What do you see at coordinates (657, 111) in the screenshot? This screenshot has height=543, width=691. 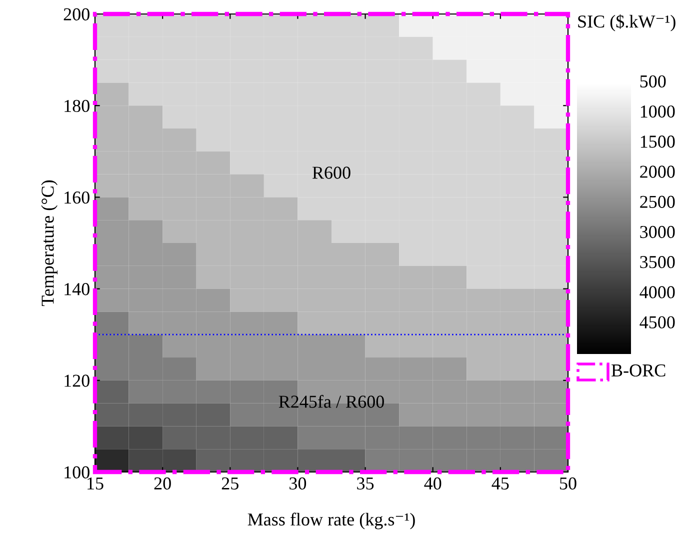 I see `color-bar-label: 1000` at bounding box center [657, 111].